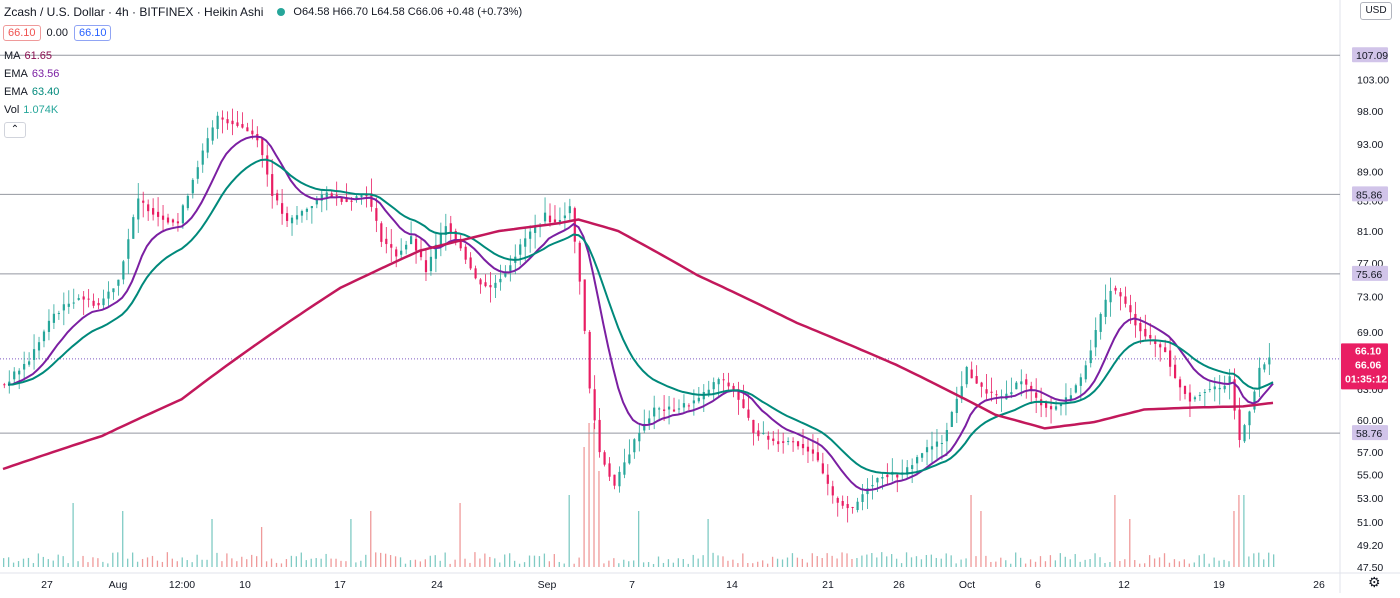 The image size is (1400, 598). Describe the element at coordinates (1370, 232) in the screenshot. I see `price-tick-label: 81.00` at that location.